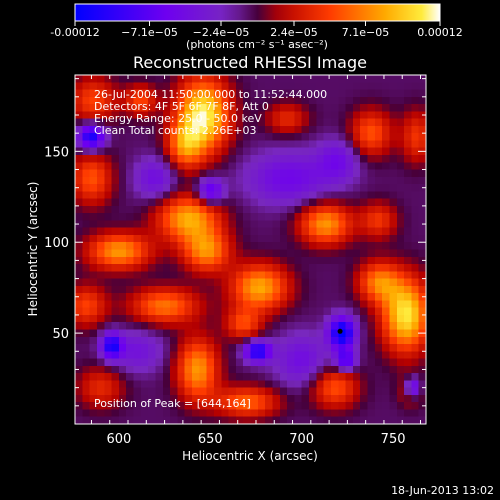 This screenshot has width=500, height=500. I want to click on x-tick-label: 750, so click(393, 439).